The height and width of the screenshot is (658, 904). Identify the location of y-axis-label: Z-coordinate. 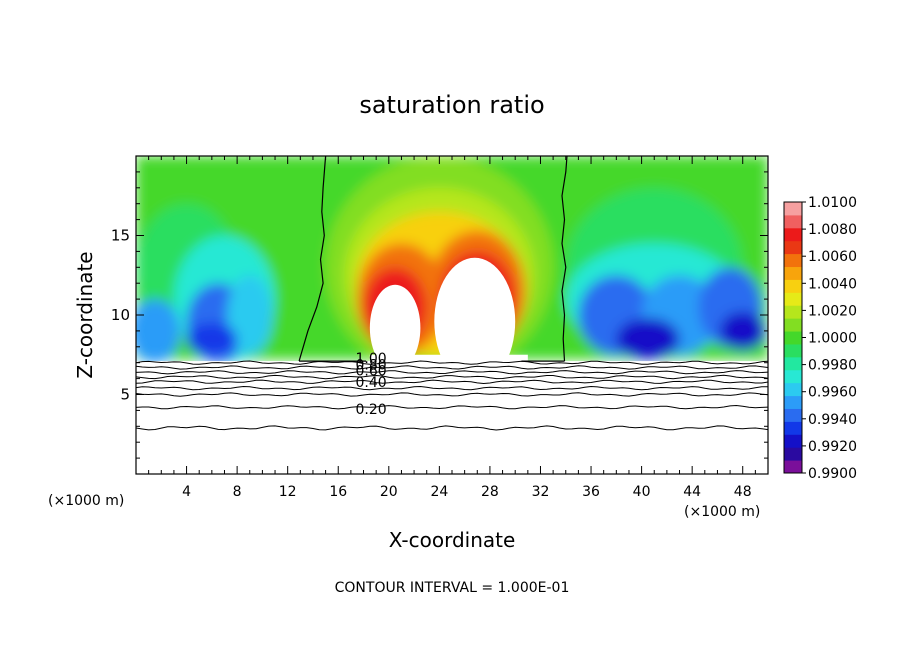
(85, 314).